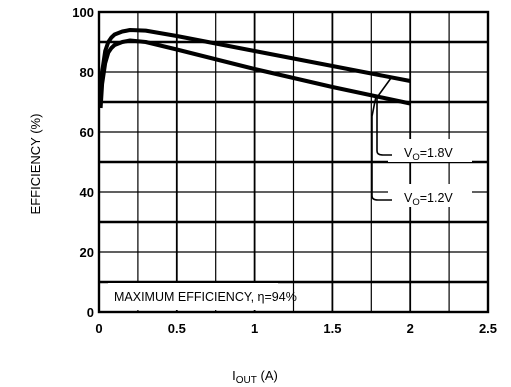 The height and width of the screenshot is (387, 511). What do you see at coordinates (35, 164) in the screenshot?
I see `y-axis-title: EFFICIENCY (%)` at bounding box center [35, 164].